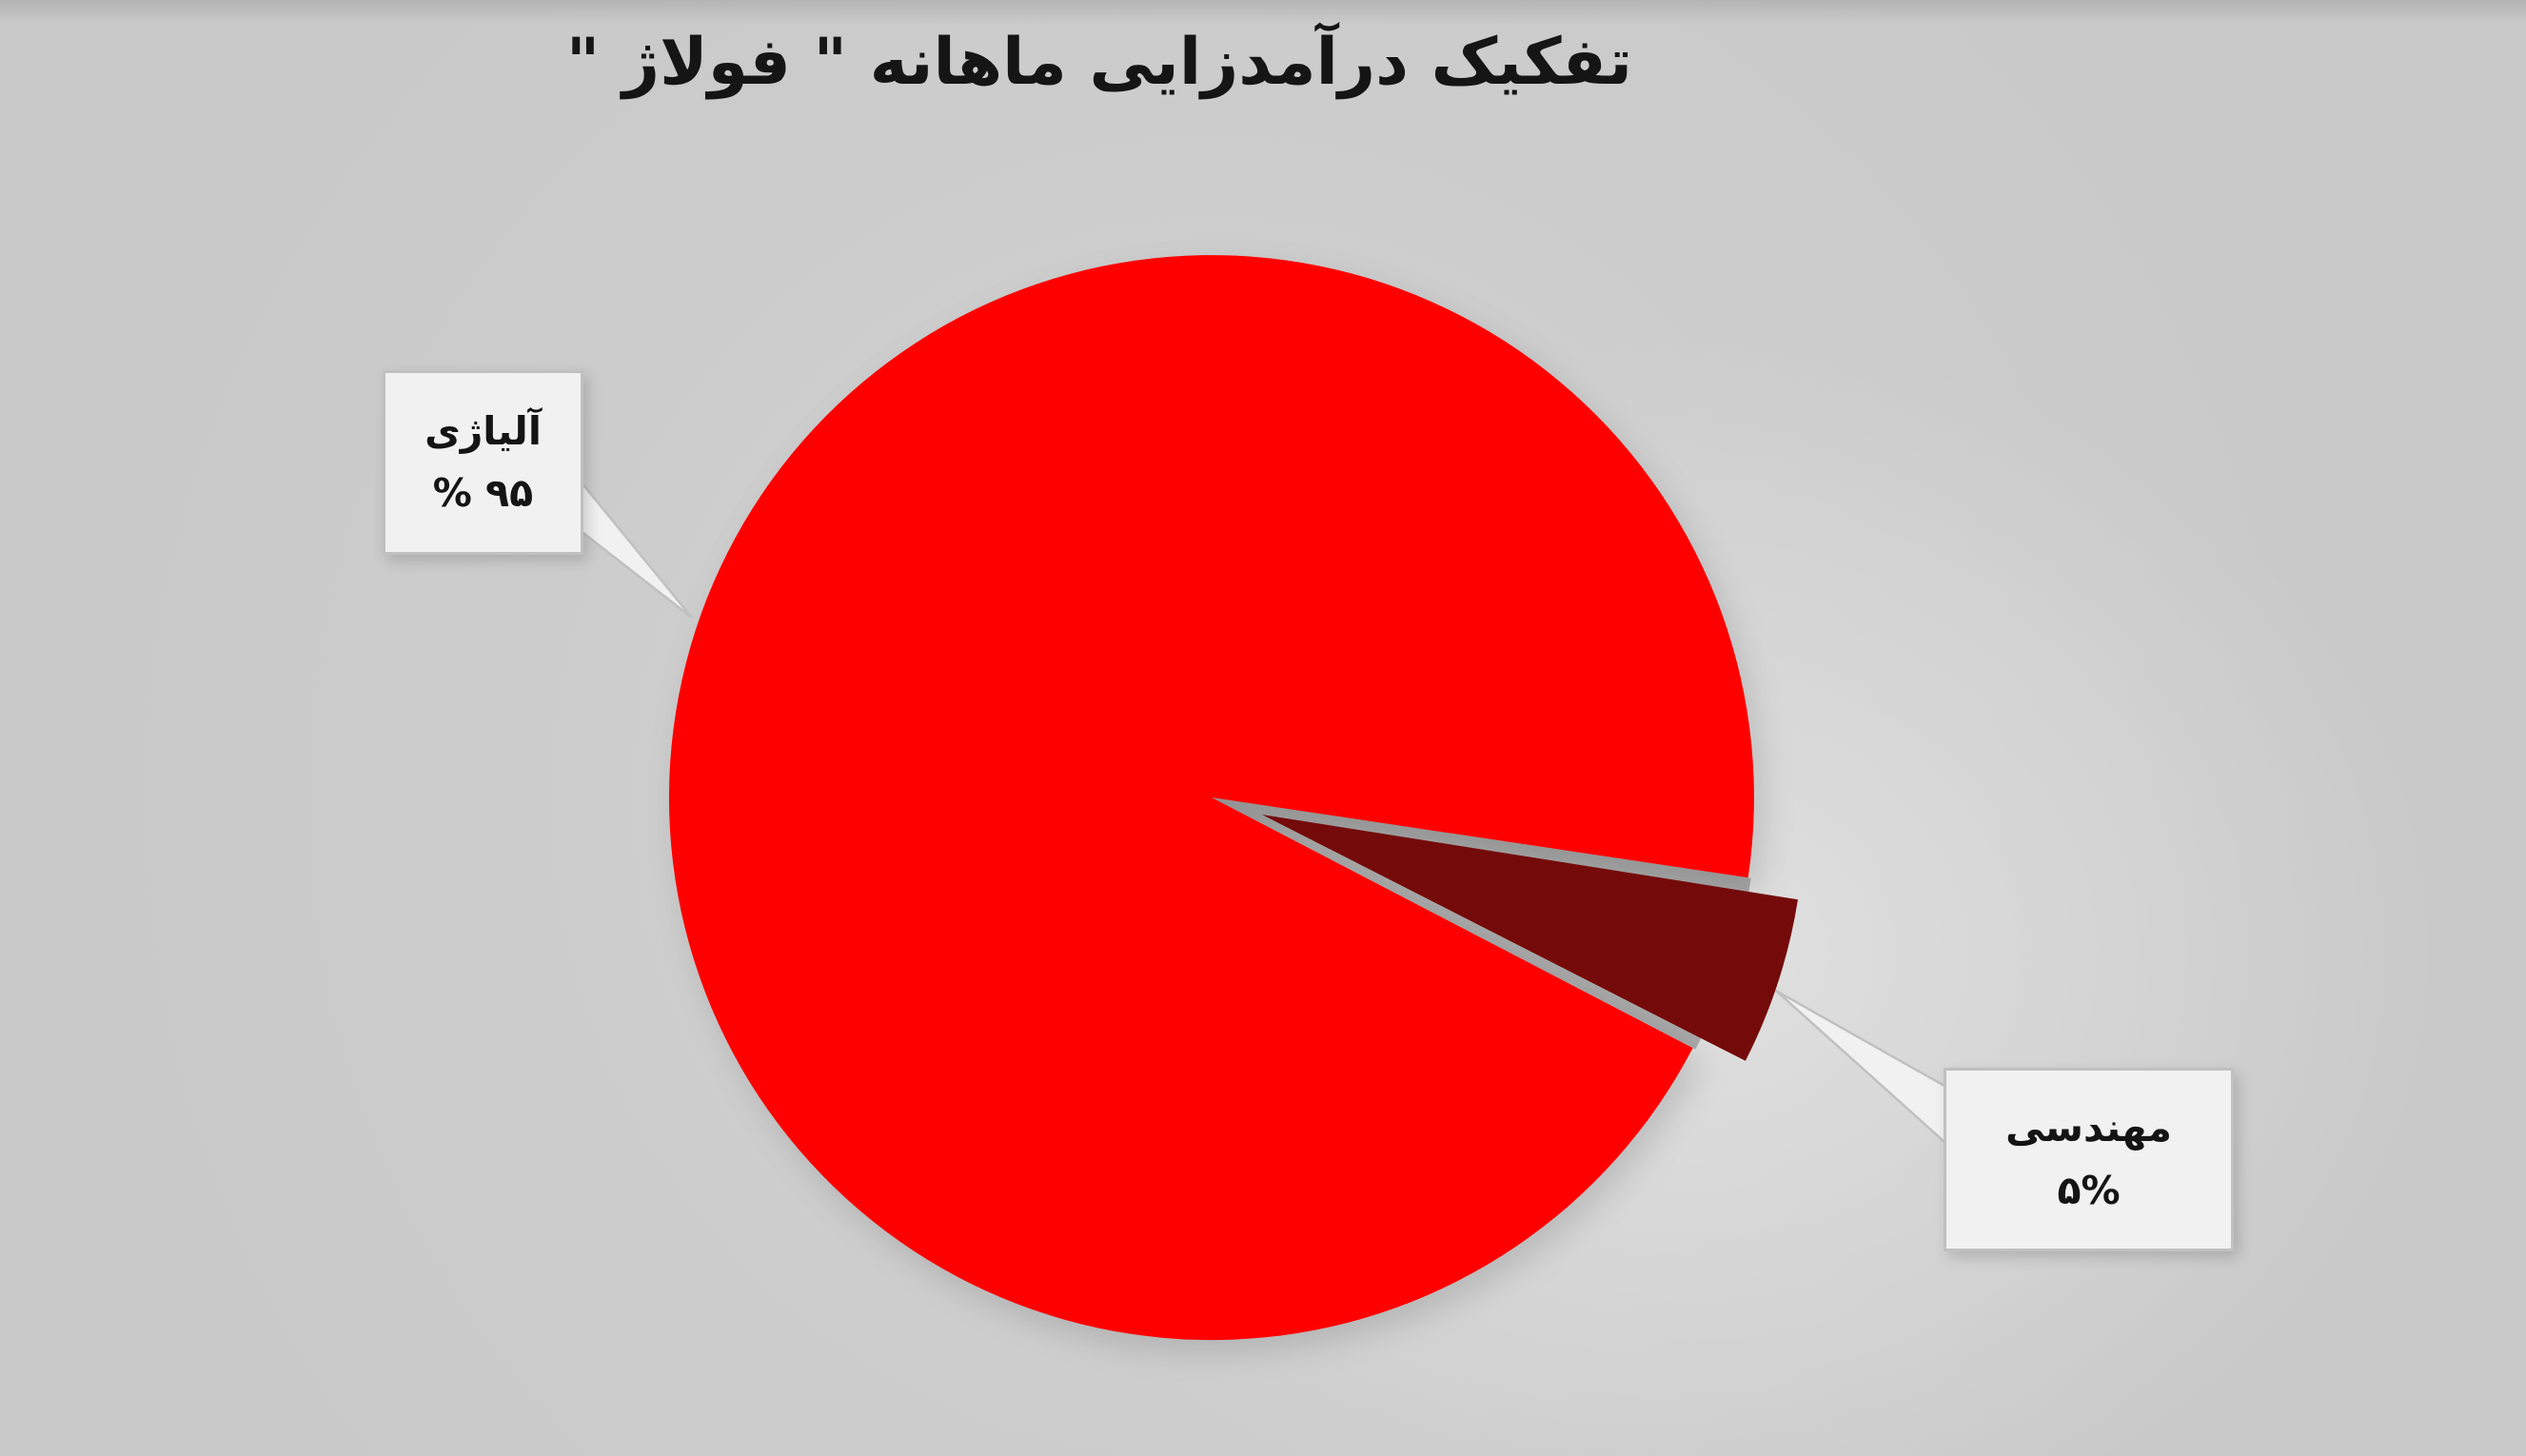  Describe the element at coordinates (1530, 938) in the screenshot. I see `pie-slice-mohandesi` at that location.